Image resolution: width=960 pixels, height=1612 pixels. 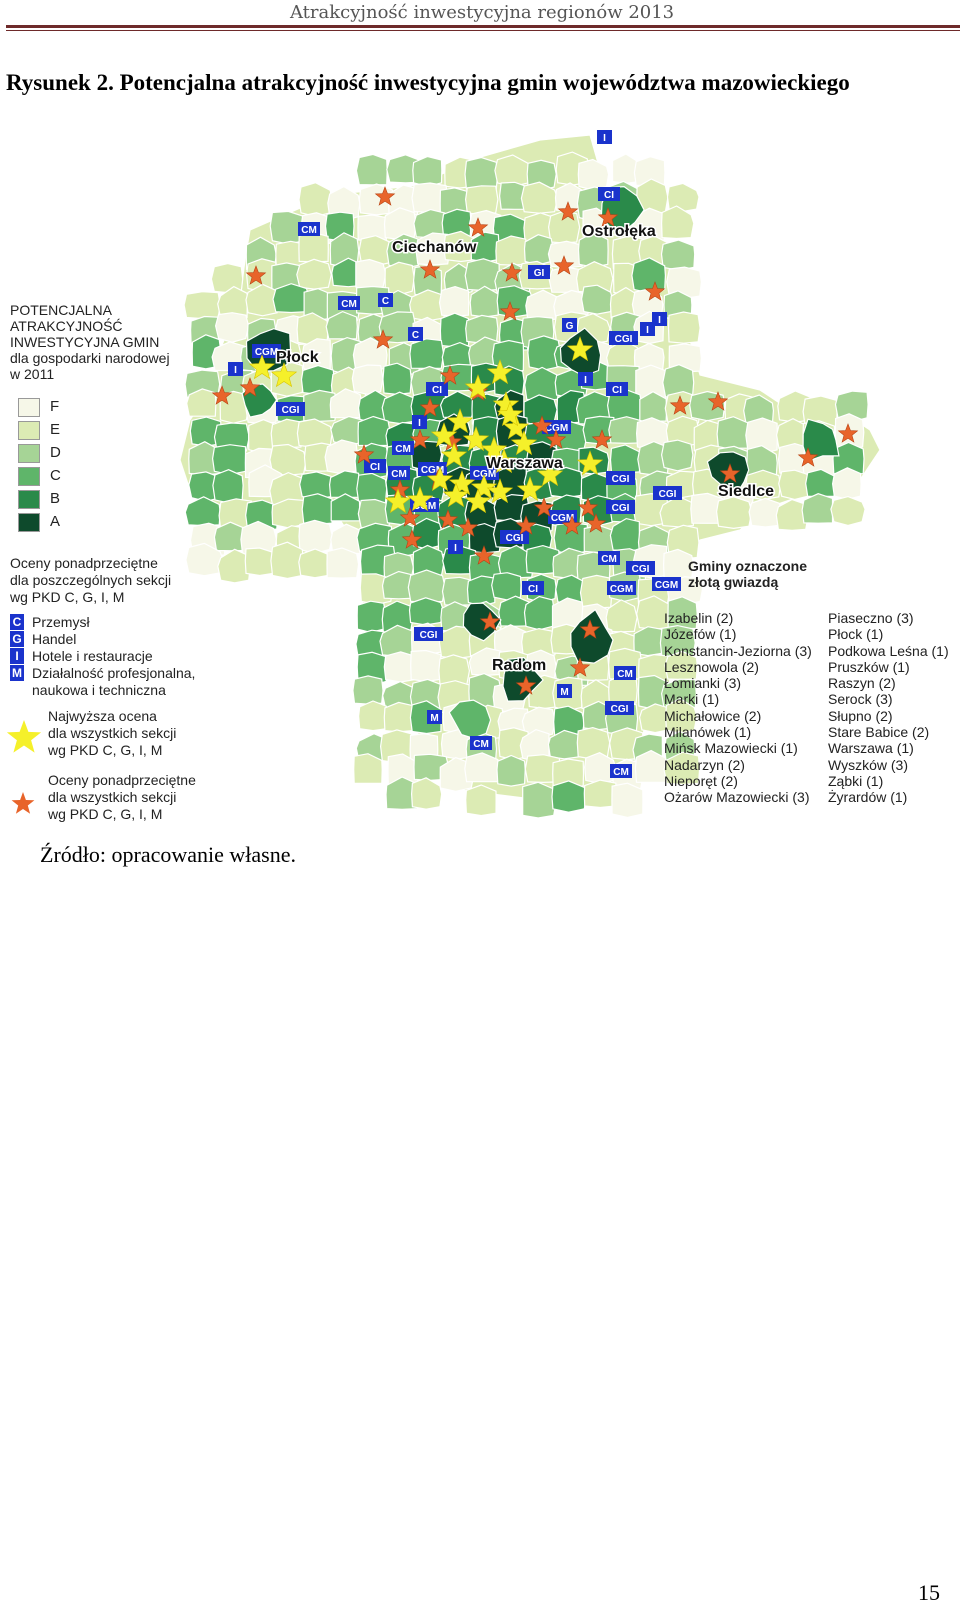 What do you see at coordinates (105, 750) in the screenshot?
I see `gold-star-line: wg PKD C, G, I, M` at bounding box center [105, 750].